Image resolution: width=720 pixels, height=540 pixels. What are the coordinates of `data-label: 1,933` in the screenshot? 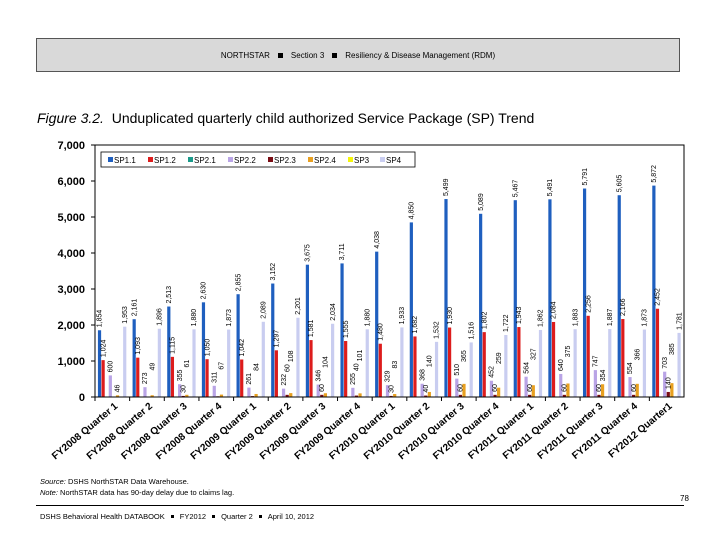 It's located at (402, 316).